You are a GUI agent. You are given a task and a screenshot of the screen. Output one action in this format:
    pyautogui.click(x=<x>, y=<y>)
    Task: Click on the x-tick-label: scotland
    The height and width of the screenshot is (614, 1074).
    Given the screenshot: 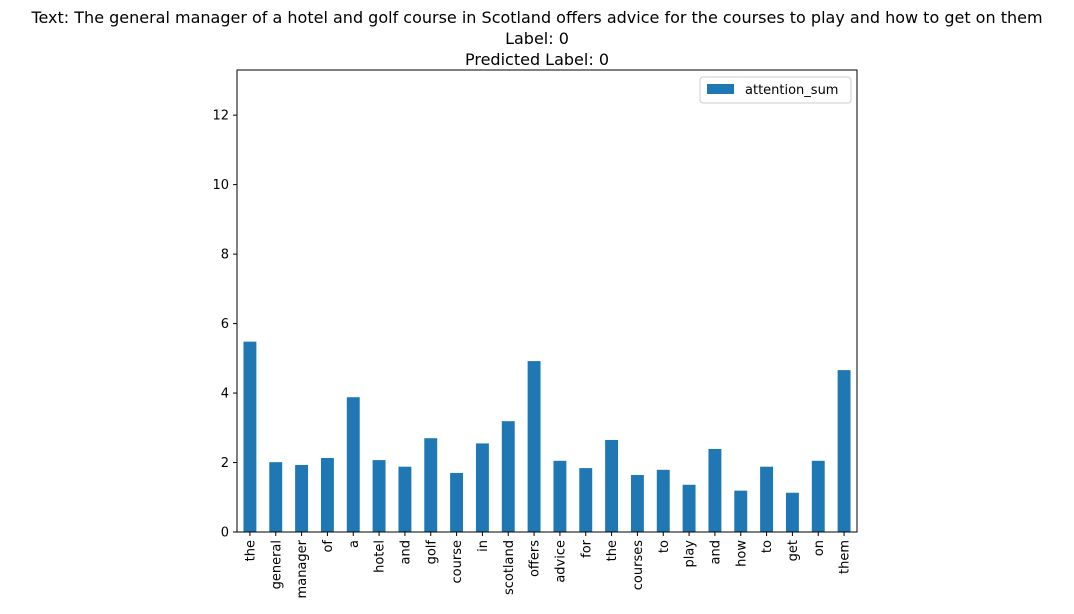 What is the action you would take?
    pyautogui.click(x=509, y=567)
    